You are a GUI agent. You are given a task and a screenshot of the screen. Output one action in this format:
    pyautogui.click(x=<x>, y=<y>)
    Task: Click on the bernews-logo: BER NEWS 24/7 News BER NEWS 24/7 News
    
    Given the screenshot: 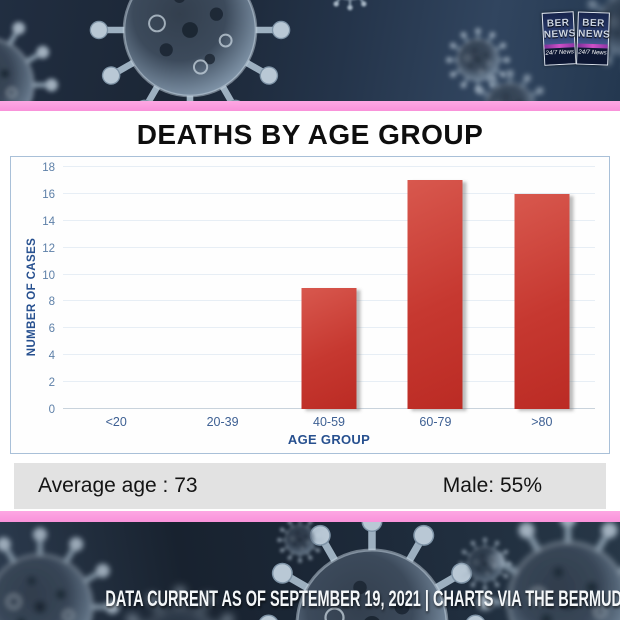 What is the action you would take?
    pyautogui.click(x=576, y=38)
    